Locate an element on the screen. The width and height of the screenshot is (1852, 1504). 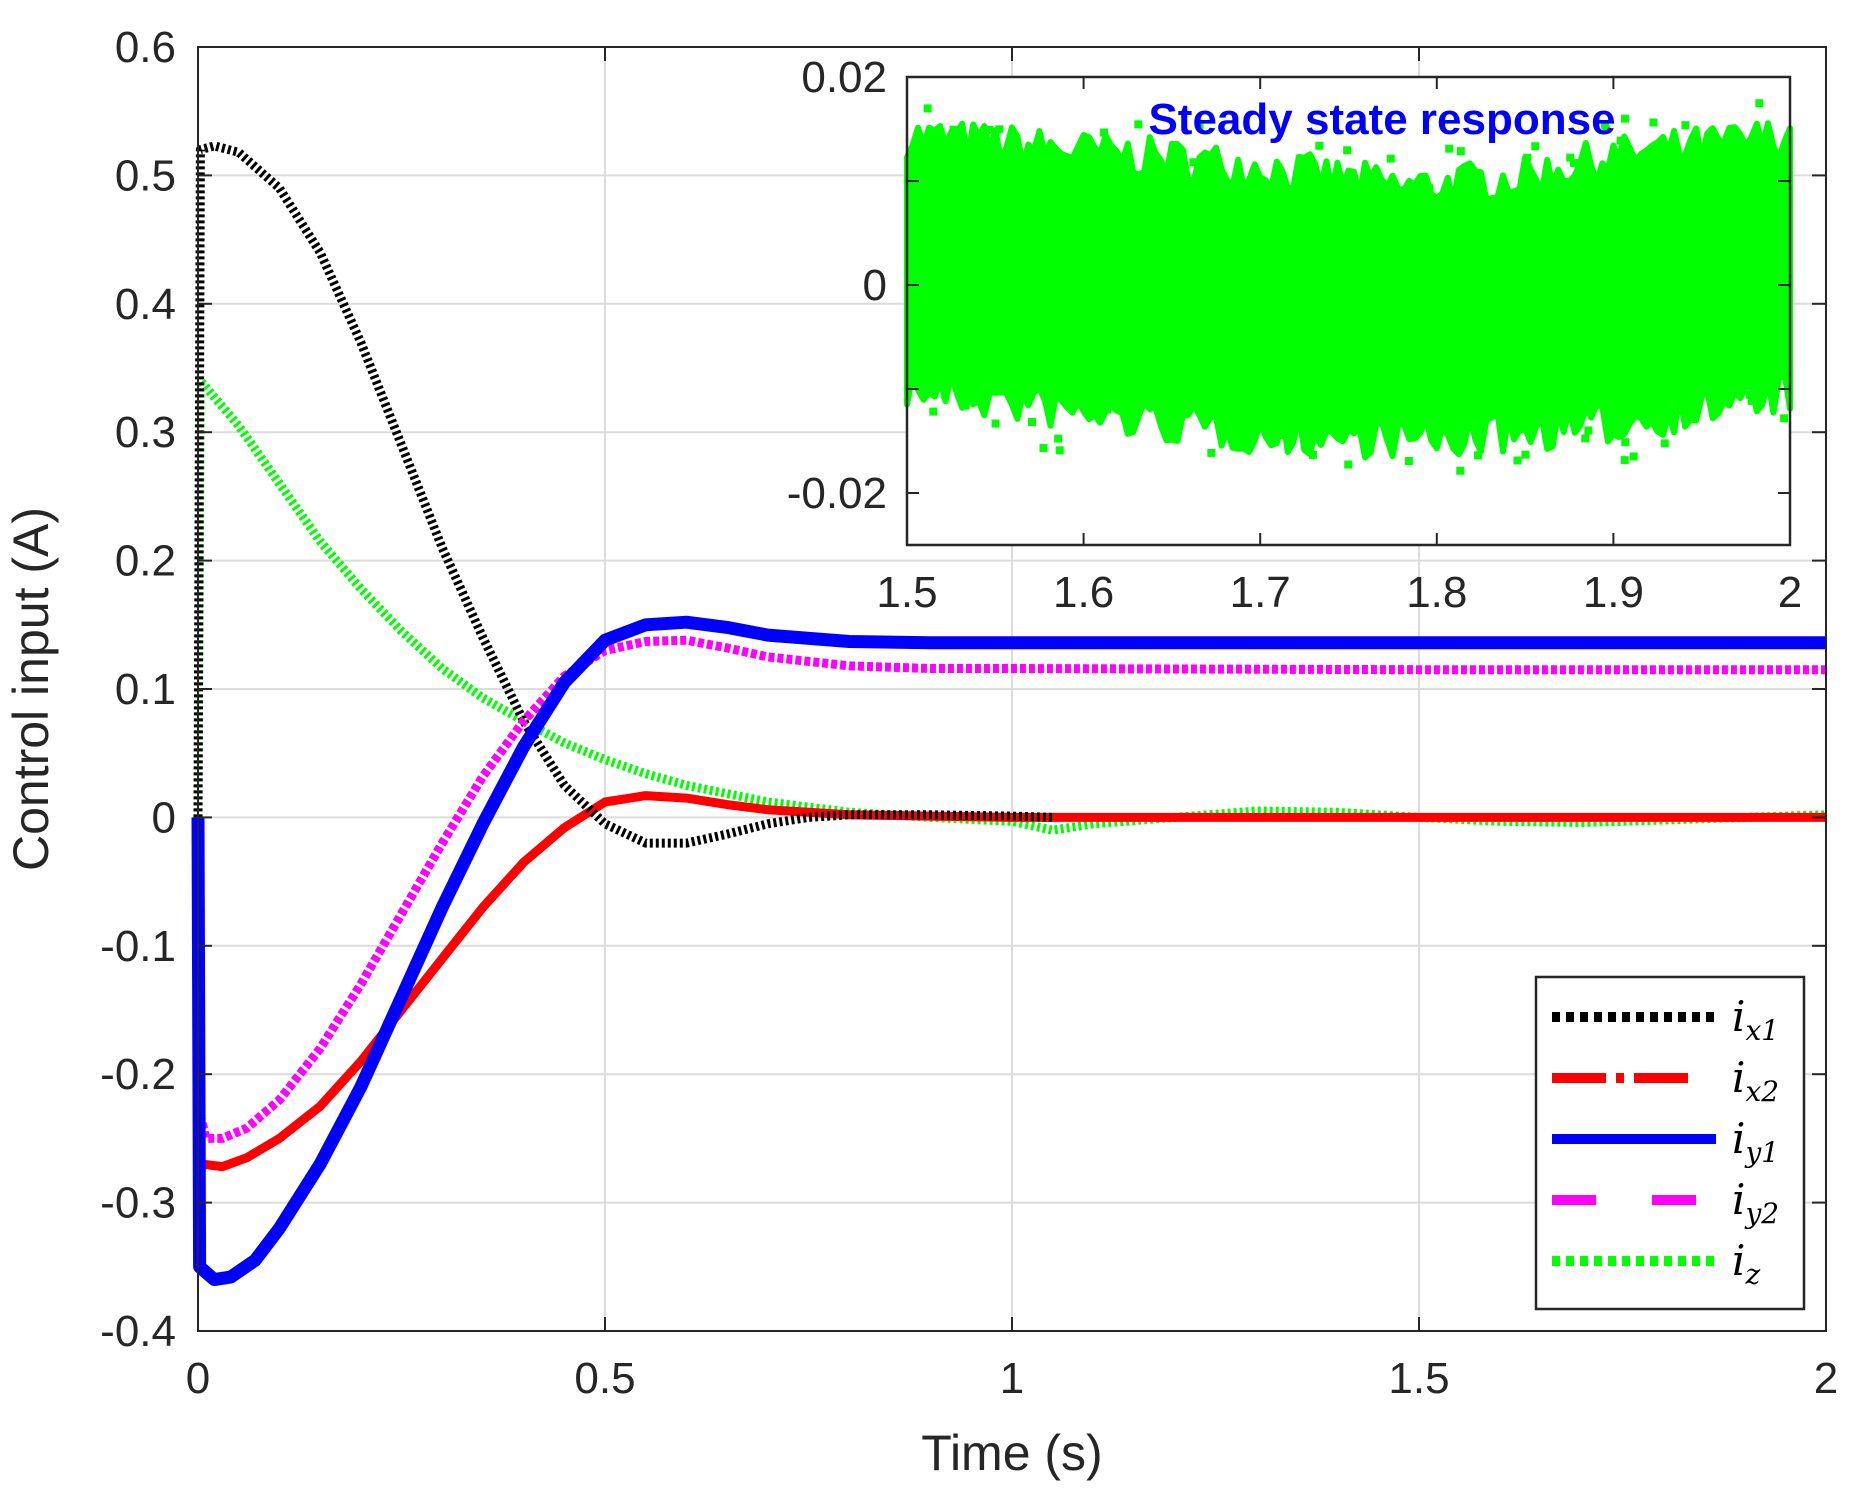
legend-label-iy2: iy2 is located at coordinates (1755, 1202).